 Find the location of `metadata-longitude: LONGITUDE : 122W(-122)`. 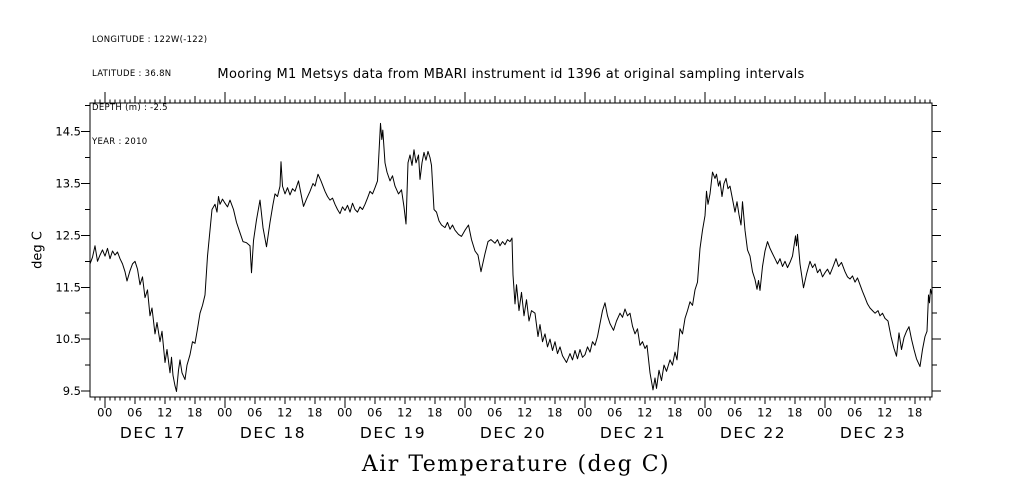

metadata-longitude: LONGITUDE : 122W(-122) is located at coordinates (150, 39).